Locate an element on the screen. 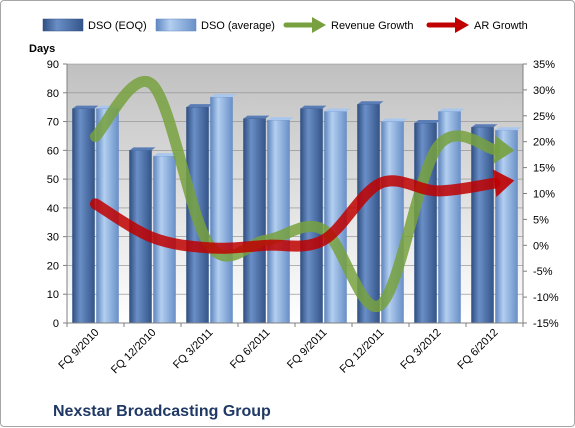  y-tick-label: 70 is located at coordinates (53, 123).